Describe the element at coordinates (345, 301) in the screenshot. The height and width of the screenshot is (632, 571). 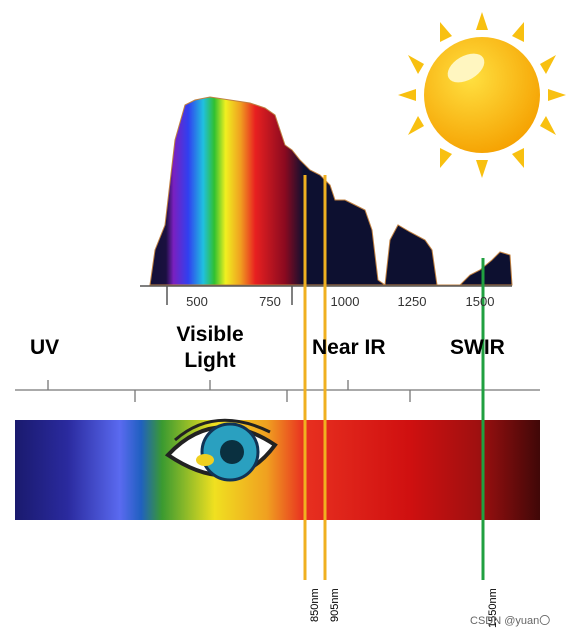
I see `tick-label: 1000` at that location.